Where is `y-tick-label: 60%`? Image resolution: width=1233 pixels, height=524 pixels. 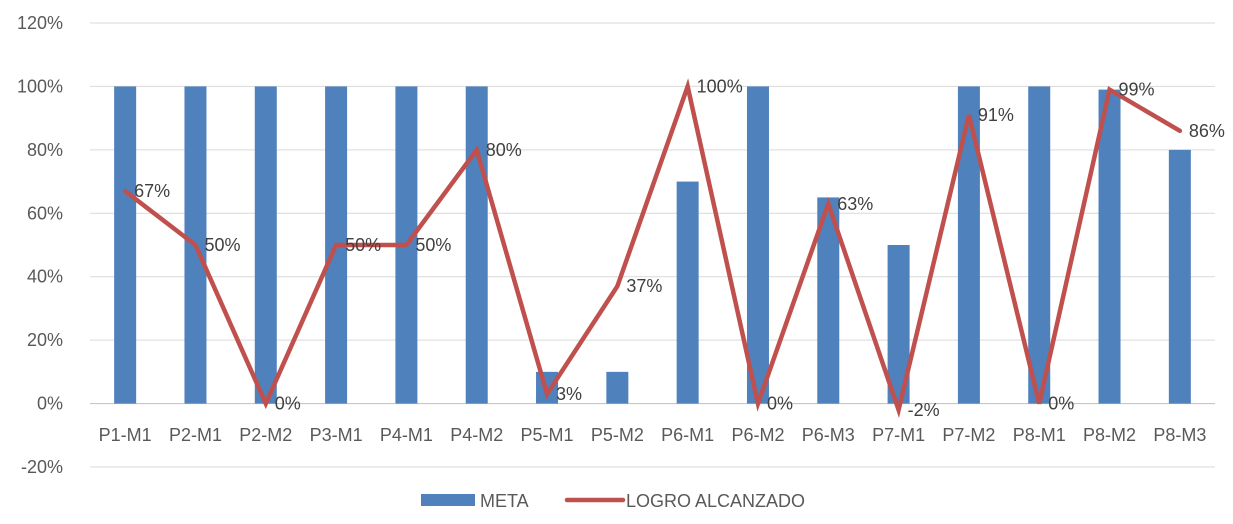
y-tick-label: 60% is located at coordinates (45, 213).